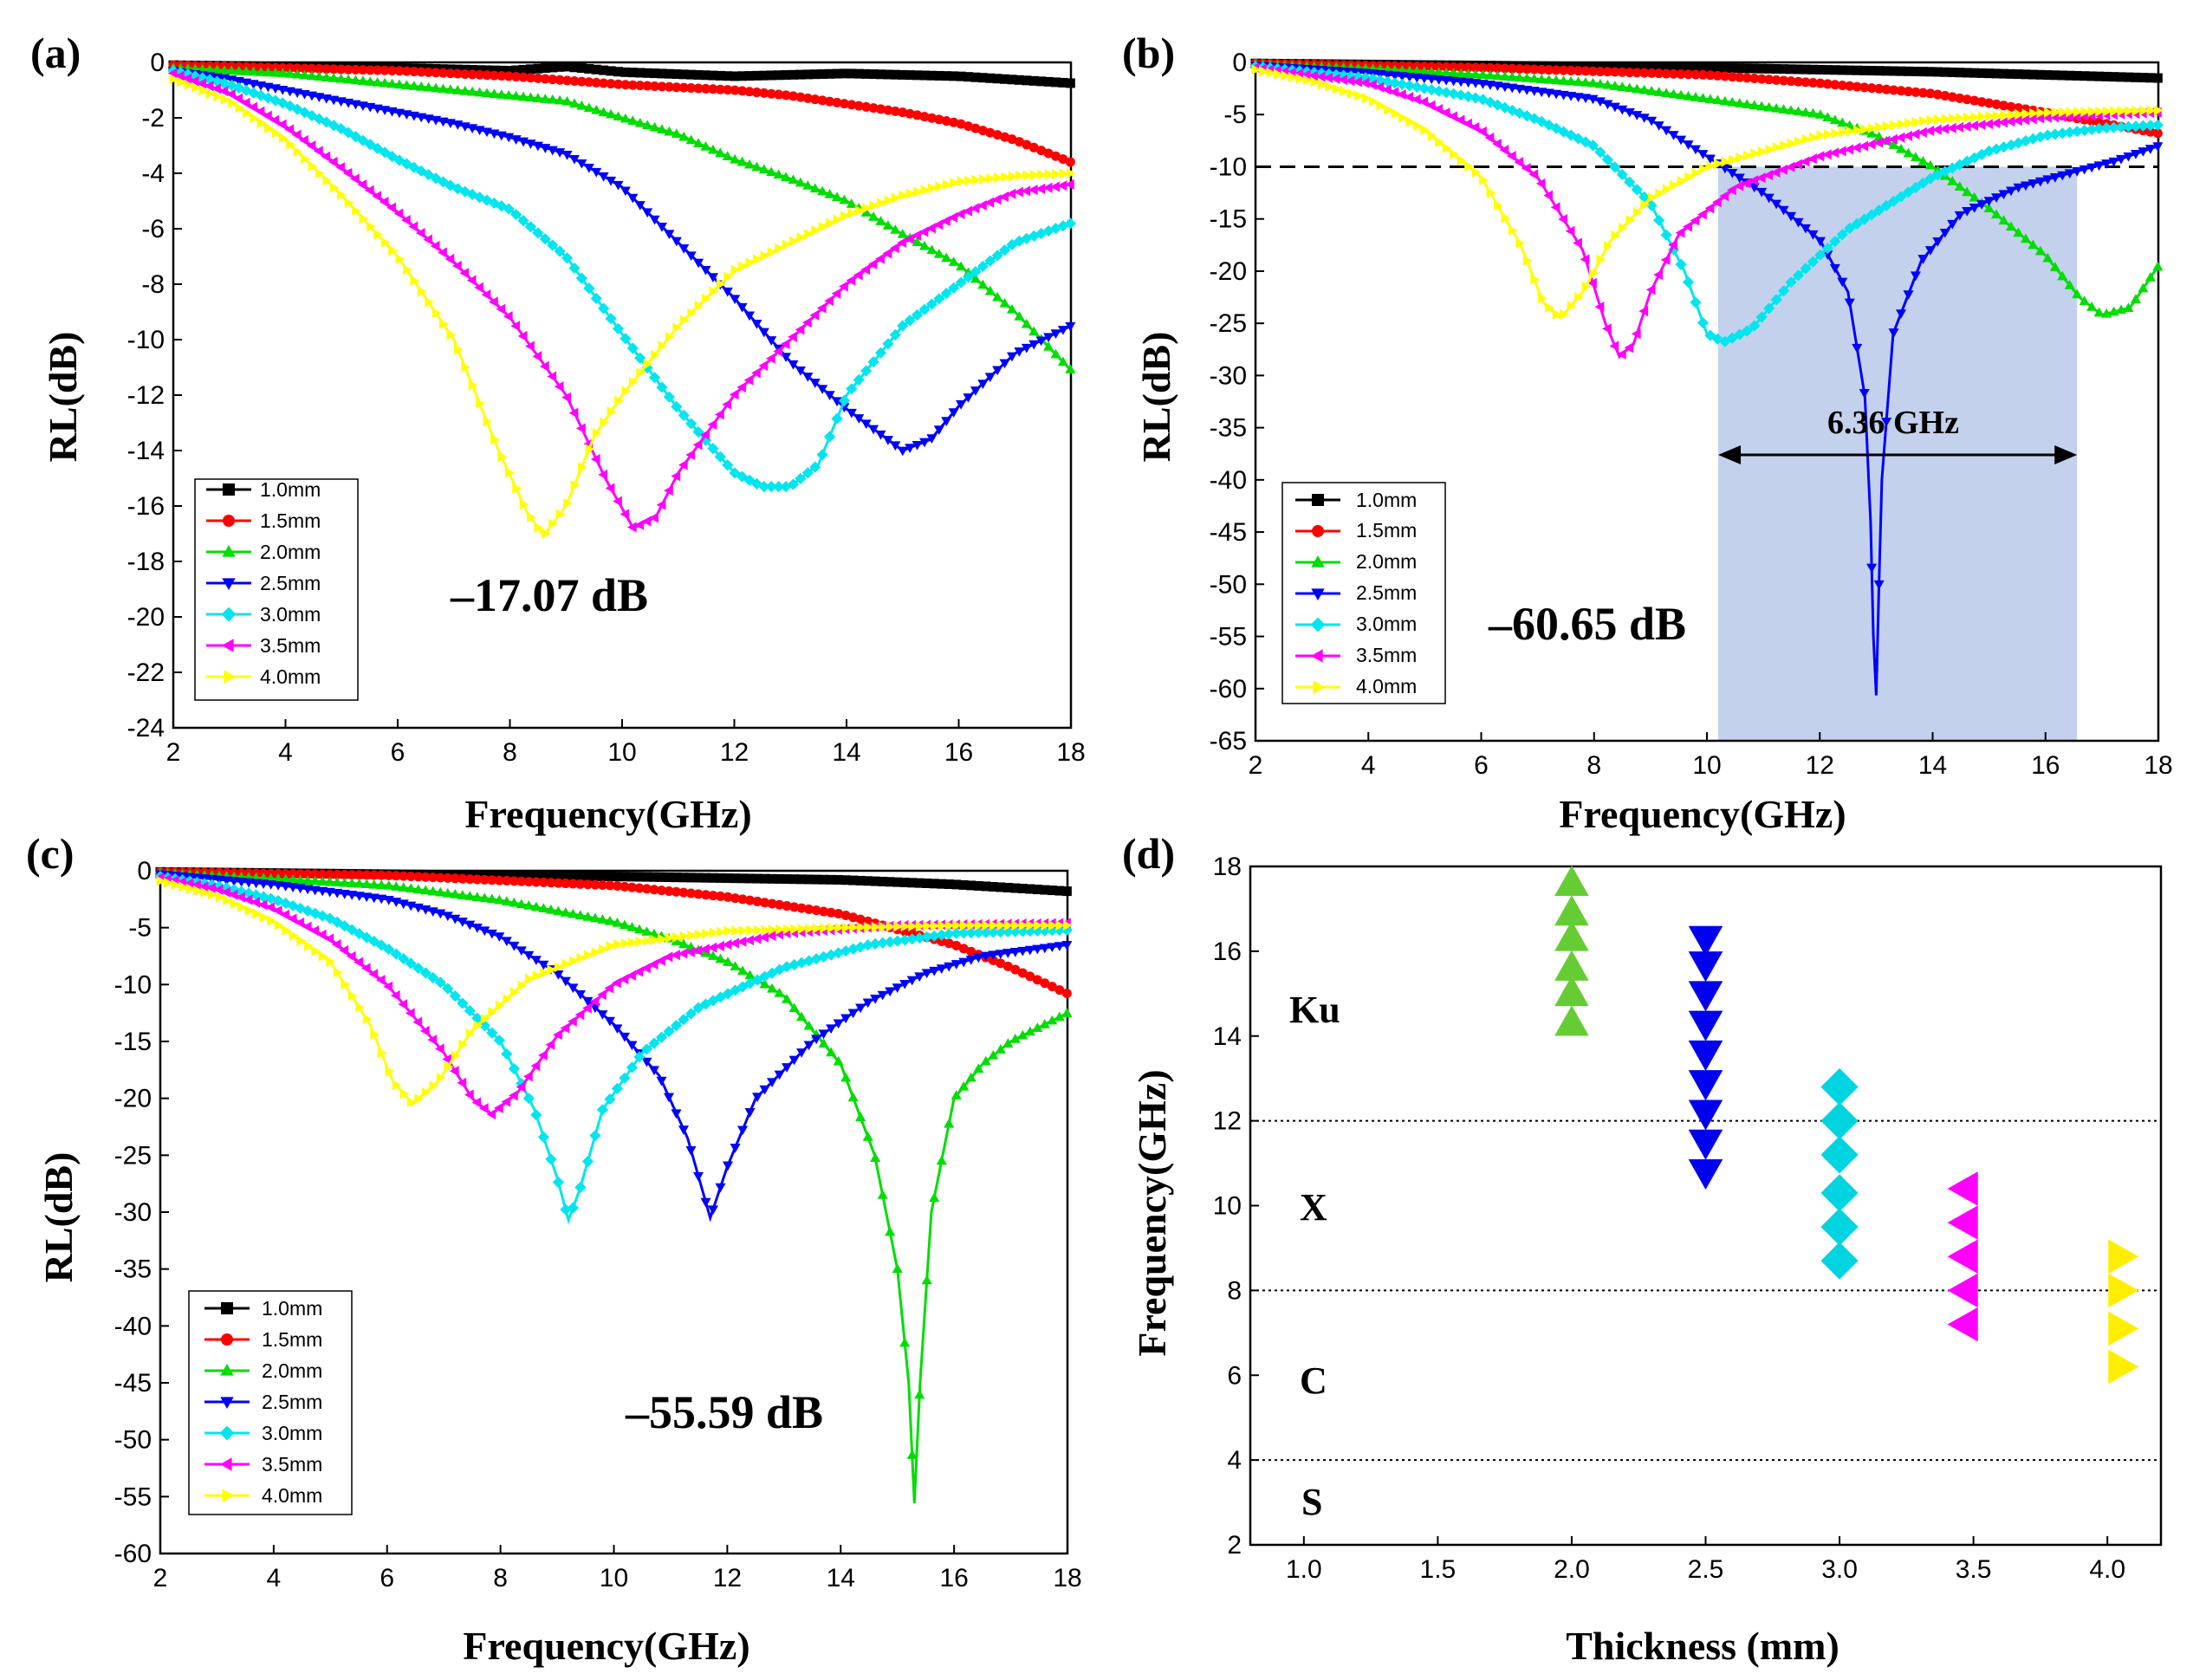 This screenshot has height=1680, width=2206. Describe the element at coordinates (144, 871) in the screenshot. I see `y-tick-label: 0` at that location.